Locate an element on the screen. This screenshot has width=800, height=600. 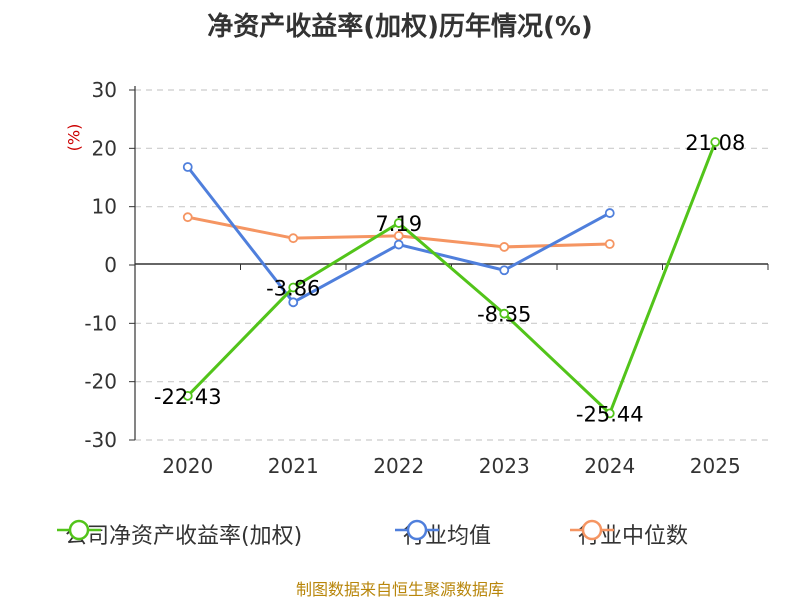
data-label-0: -22.43 is located at coordinates (188, 397).